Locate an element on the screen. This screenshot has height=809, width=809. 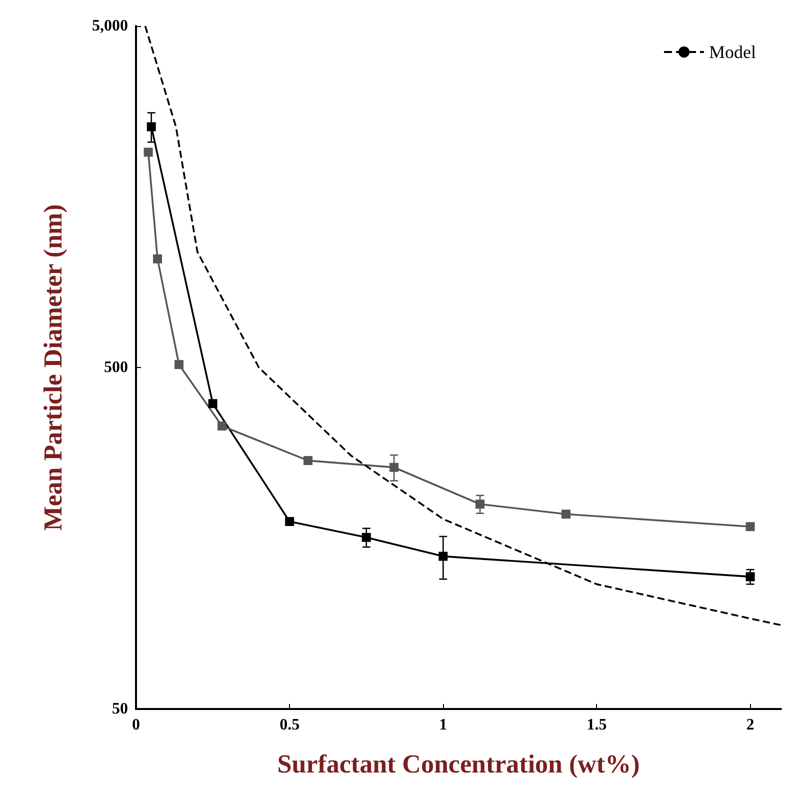
x-axis-title: Surfactant Concentration (wt%) is located at coordinates (458, 764).